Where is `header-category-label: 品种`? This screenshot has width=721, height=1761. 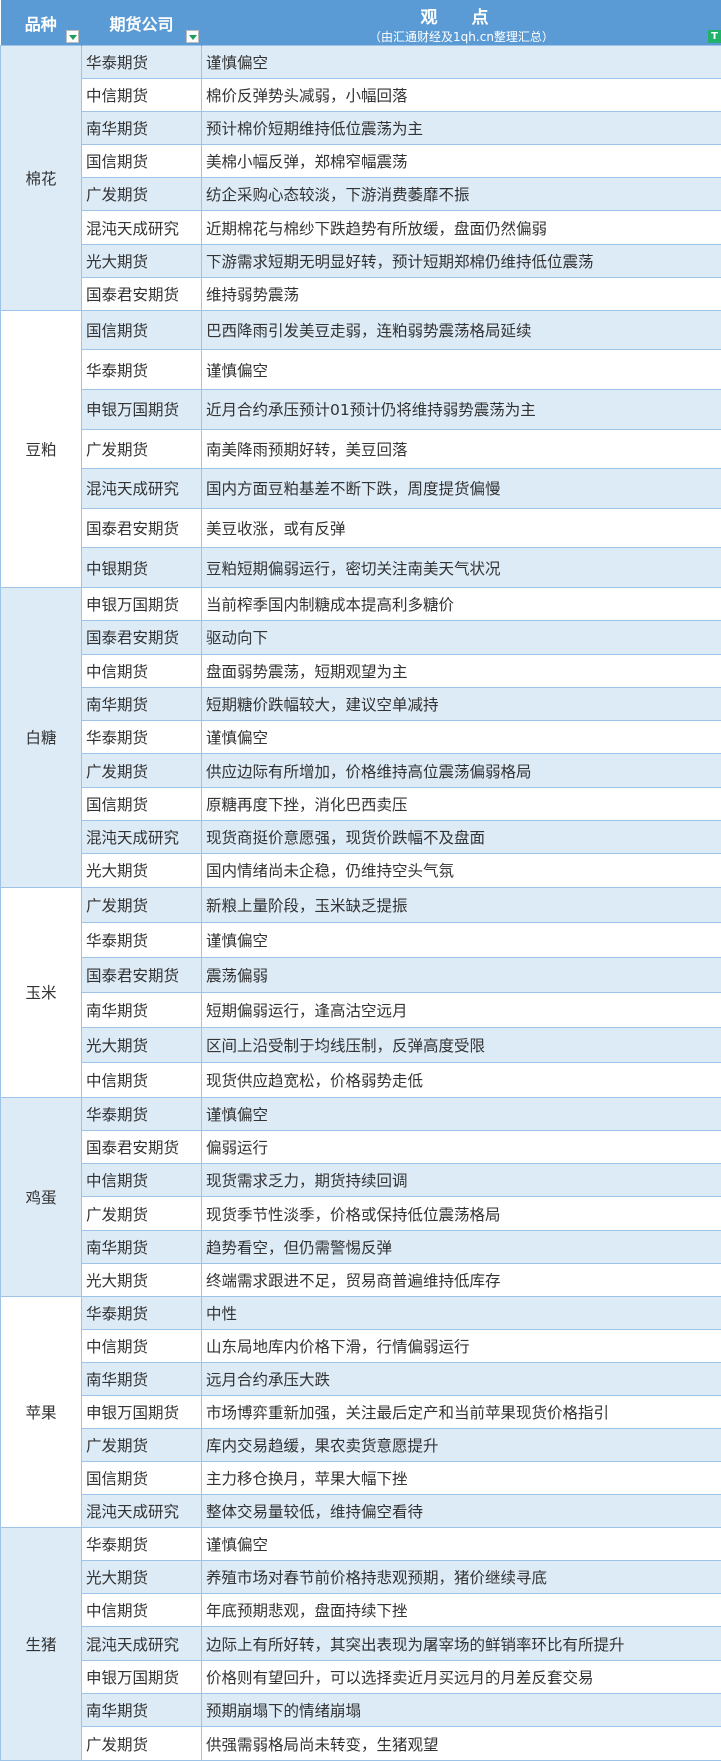 header-category-label: 品种 is located at coordinates (40, 24).